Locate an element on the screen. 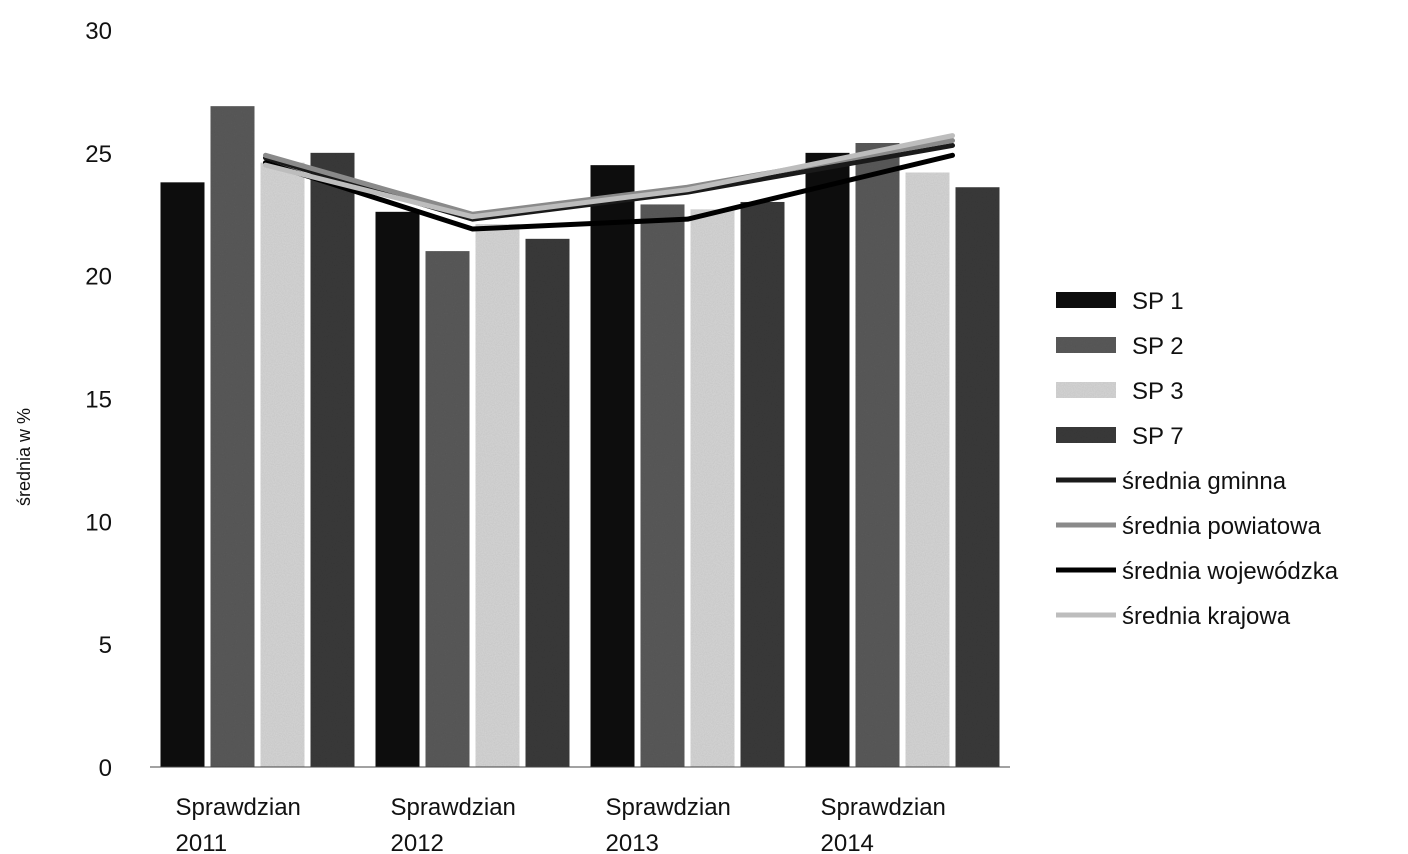 The height and width of the screenshot is (854, 1408). legend-item-srednia-krajowa: średnia krajowa is located at coordinates (1173, 616).